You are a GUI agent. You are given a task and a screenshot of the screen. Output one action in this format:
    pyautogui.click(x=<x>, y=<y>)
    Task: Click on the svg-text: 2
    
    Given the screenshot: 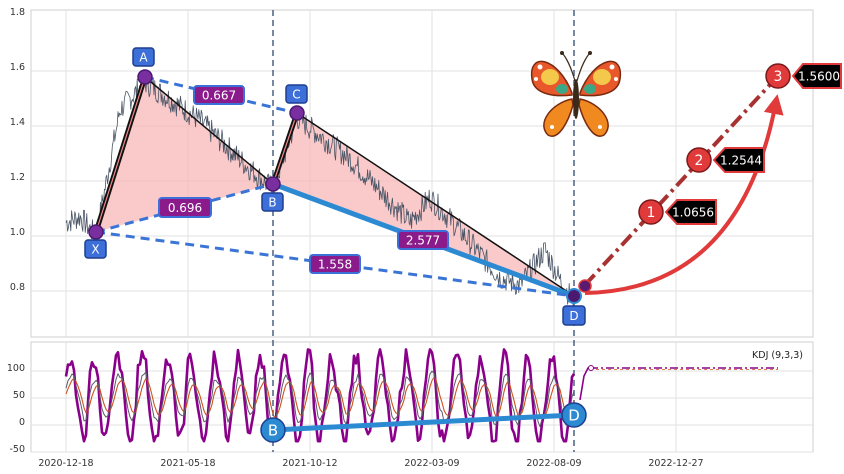 What is the action you would take?
    pyautogui.click(x=699, y=161)
    